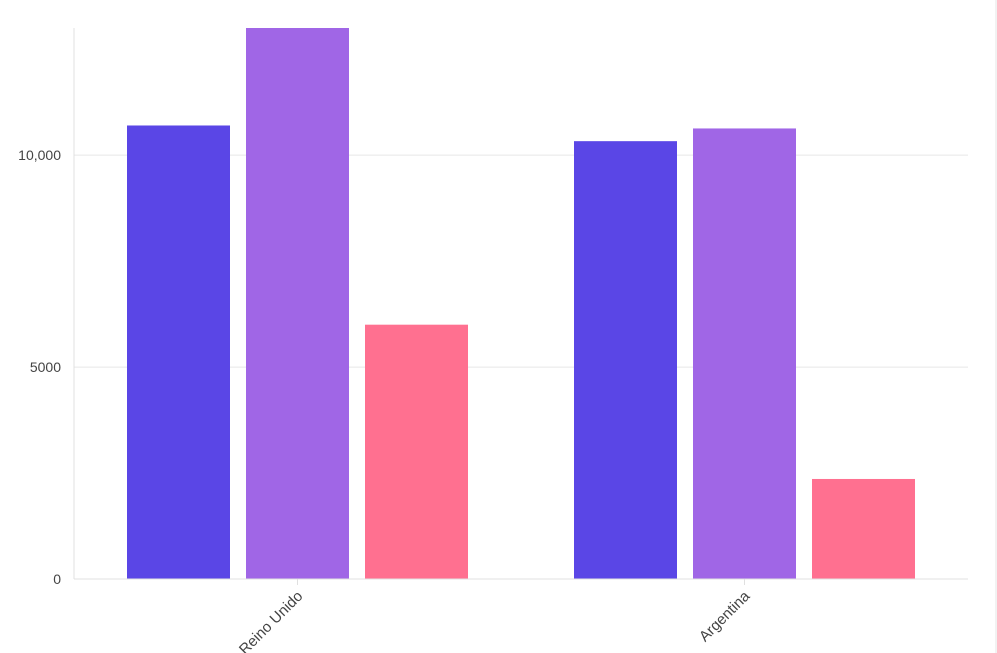 The image size is (997, 653). I want to click on y-tick-label: 10,000, so click(39, 155).